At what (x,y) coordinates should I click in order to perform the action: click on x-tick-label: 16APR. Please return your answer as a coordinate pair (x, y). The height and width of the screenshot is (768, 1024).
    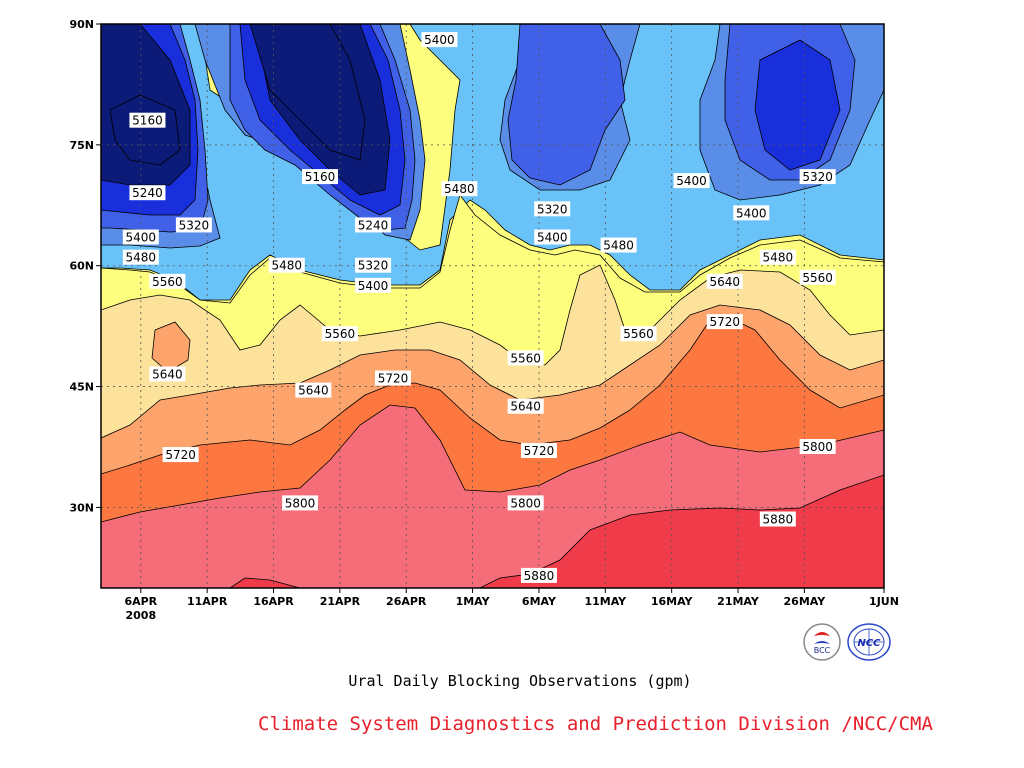
    Looking at the image, I should click on (273, 601).